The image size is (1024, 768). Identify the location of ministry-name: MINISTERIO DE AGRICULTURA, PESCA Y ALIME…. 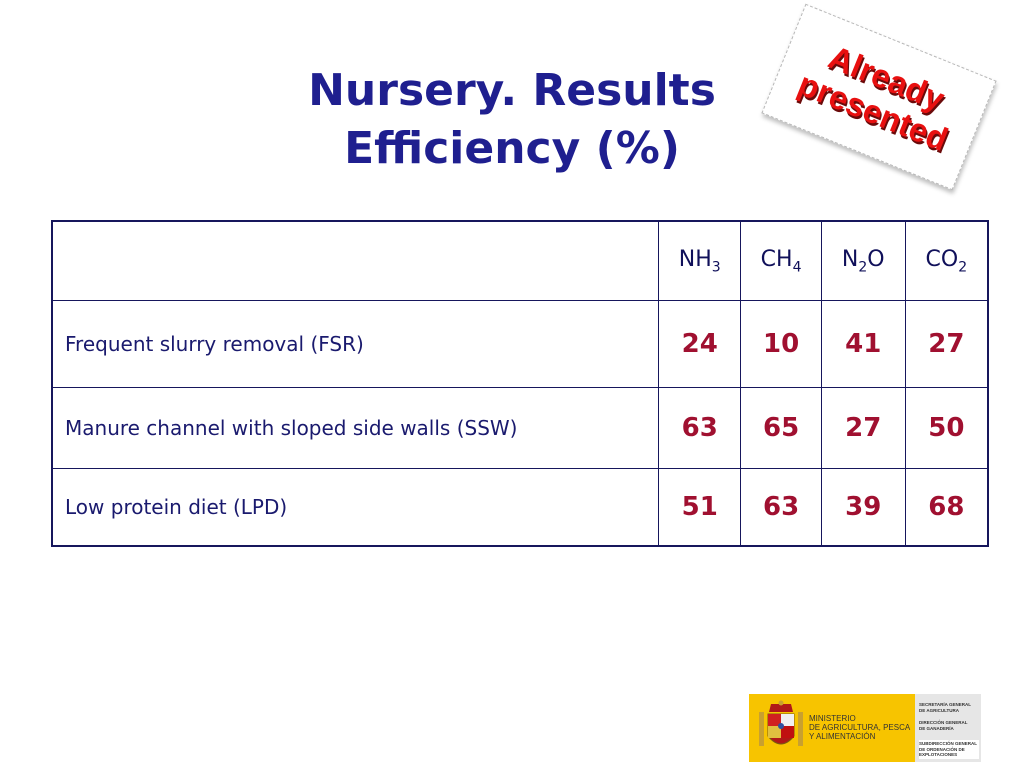
(860, 727).